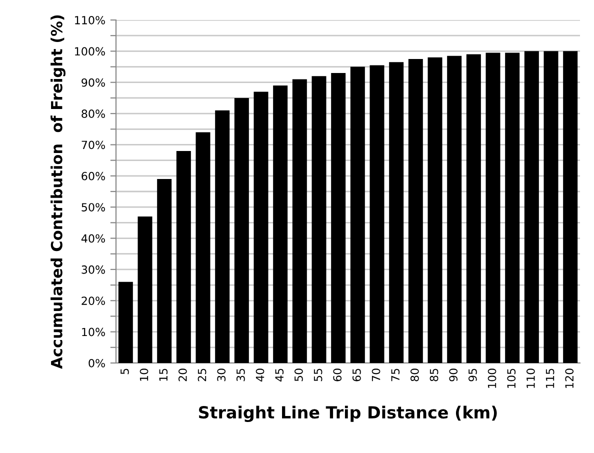 This screenshot has height=453, width=594. What do you see at coordinates (163, 374) in the screenshot?
I see `x-tick-label: 15` at bounding box center [163, 374].